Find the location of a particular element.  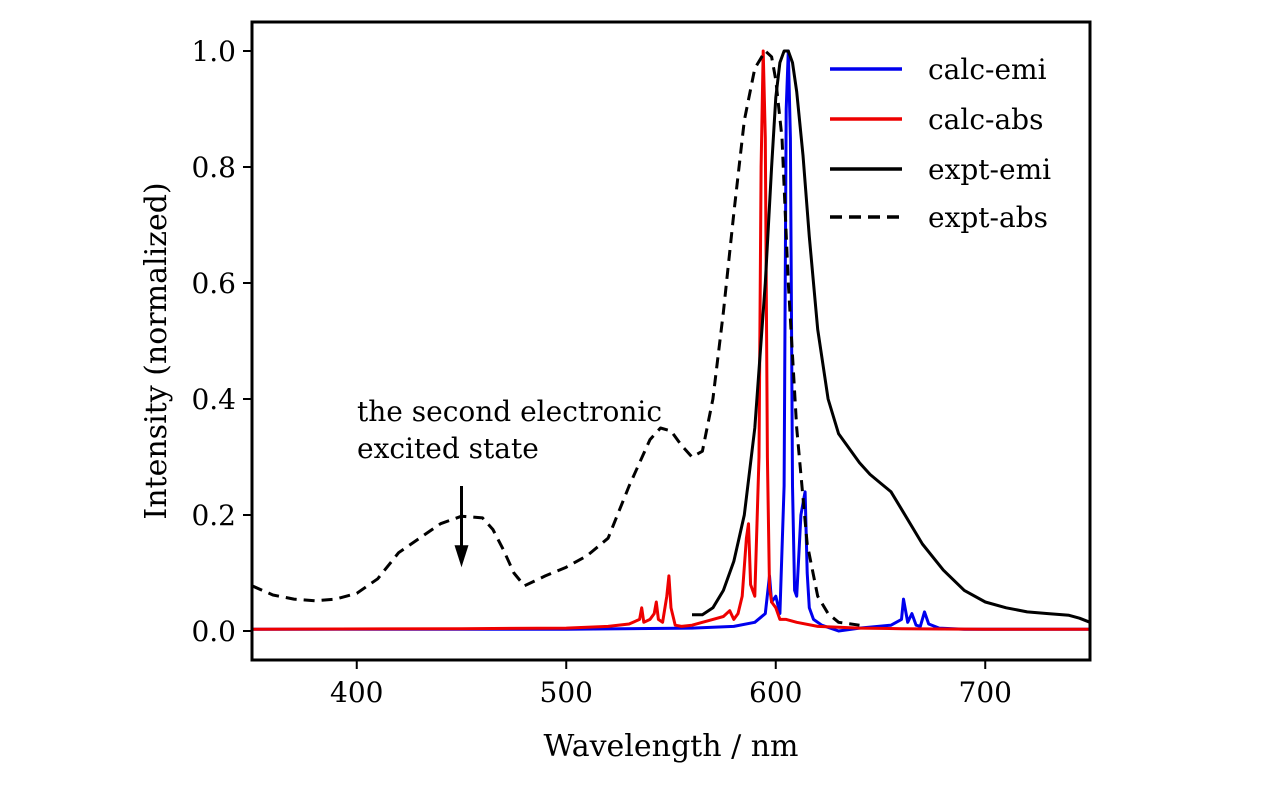

legend-label-expt-emi: expt-emi is located at coordinates (989, 169).